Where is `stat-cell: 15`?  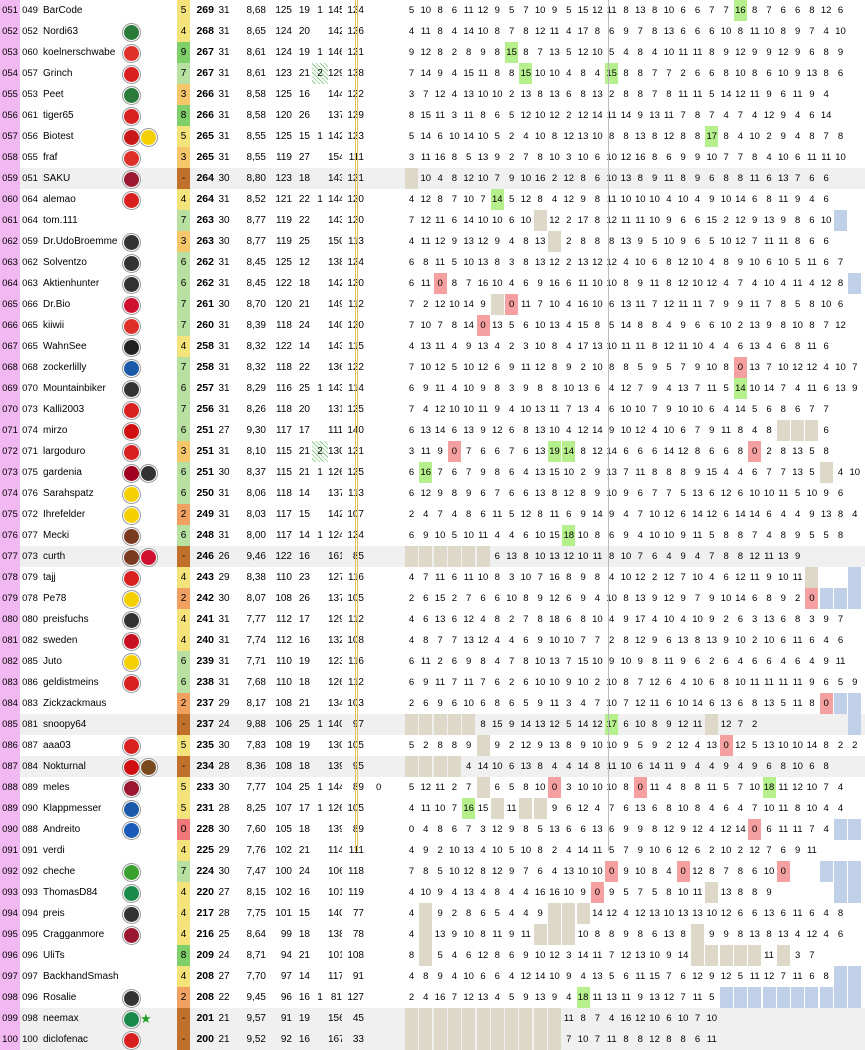 stat-cell: 15 is located at coordinates (304, 913).